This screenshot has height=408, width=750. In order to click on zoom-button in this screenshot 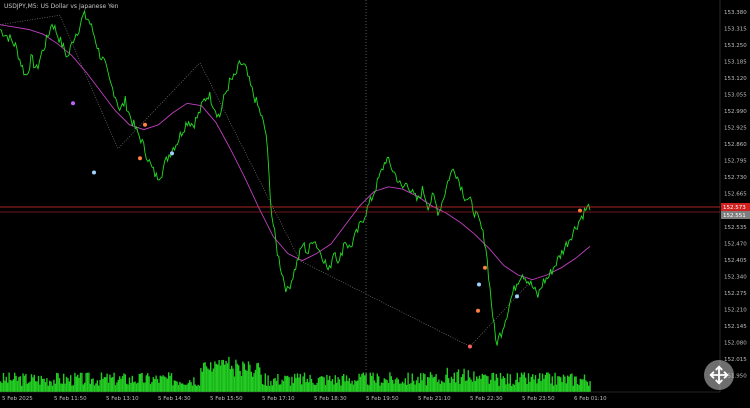, I will do `click(719, 375)`.